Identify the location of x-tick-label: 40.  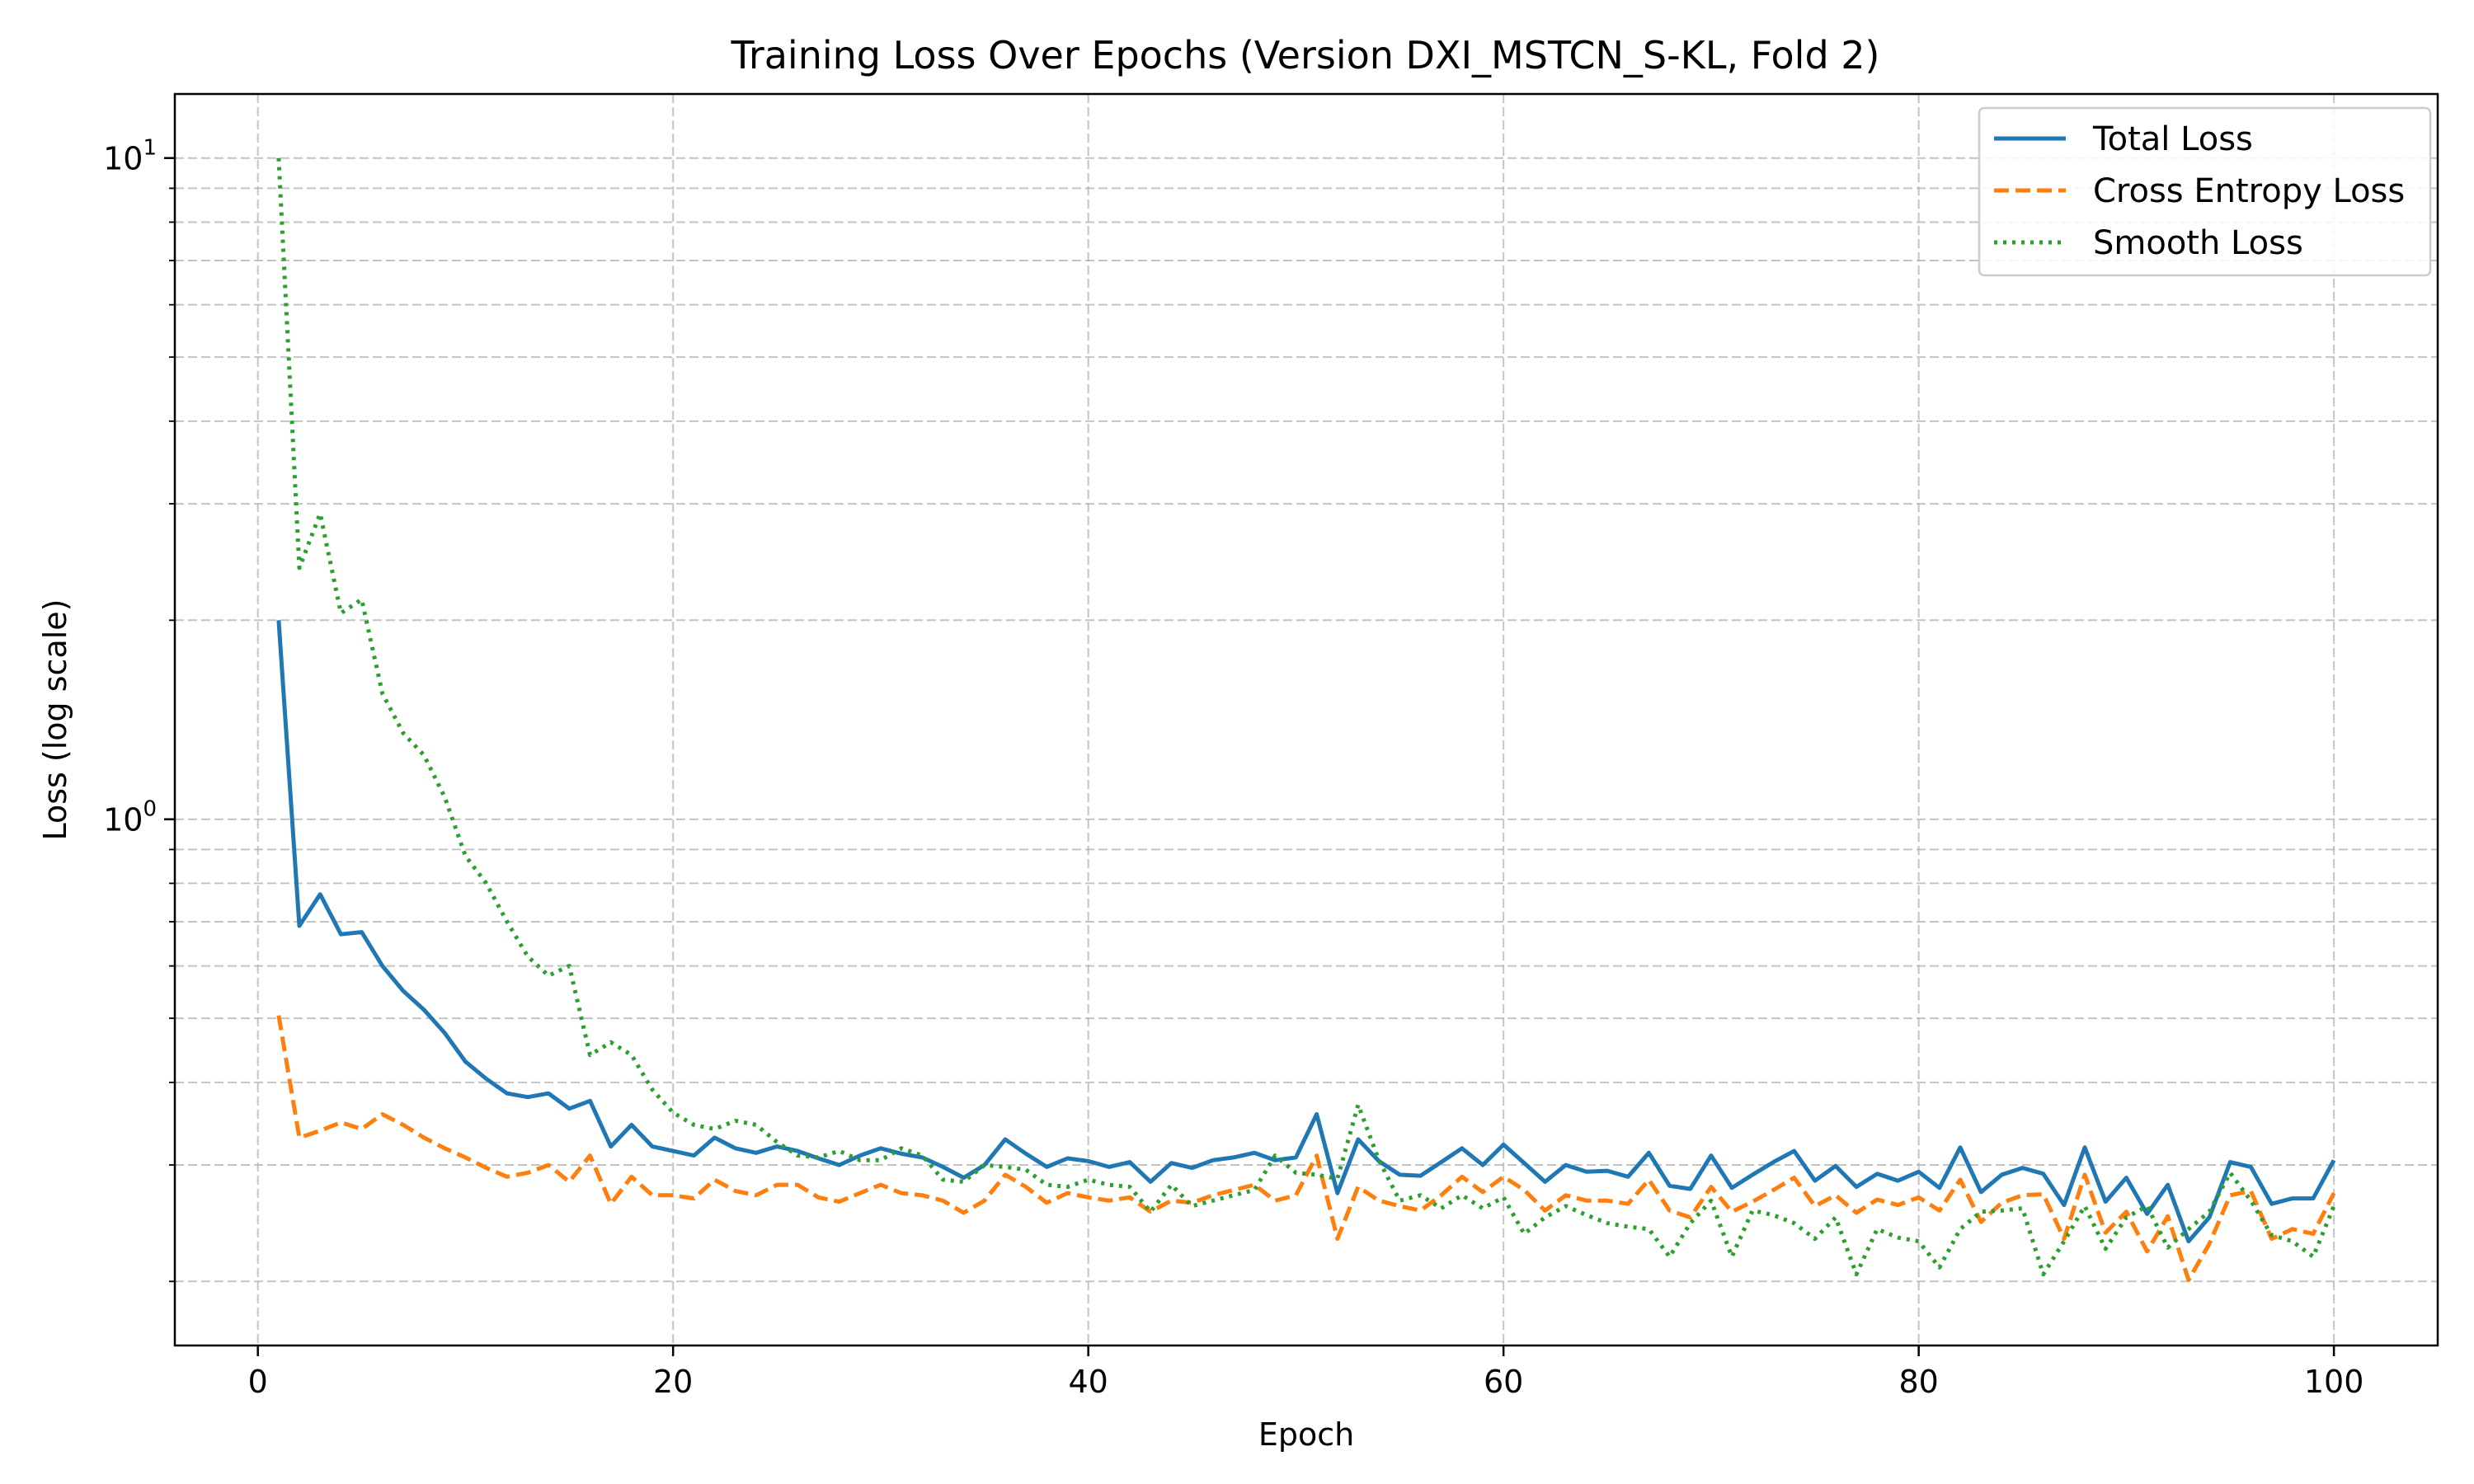
(1088, 1382).